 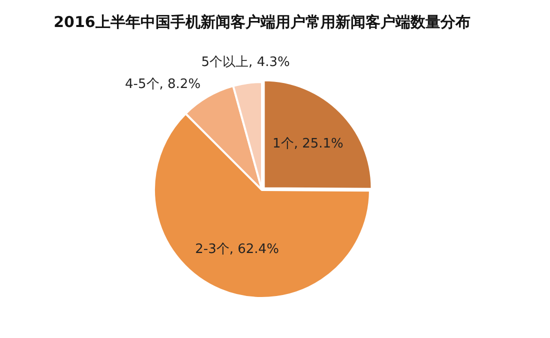 What do you see at coordinates (245, 62) in the screenshot?
I see `slice-label: 5个以上, 4.3%` at bounding box center [245, 62].